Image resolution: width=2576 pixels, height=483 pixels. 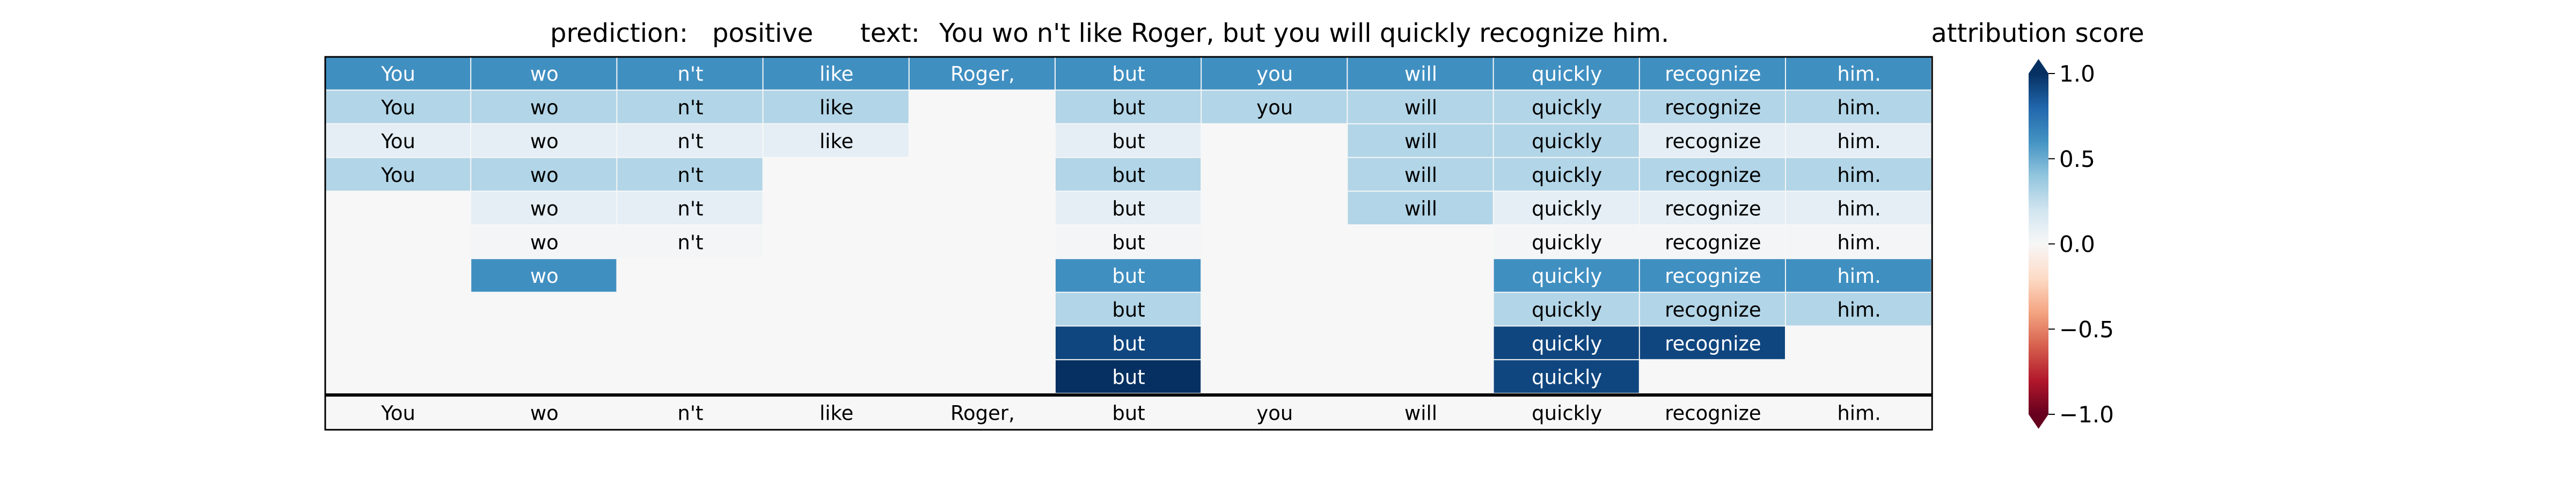 What do you see at coordinates (2038, 421) in the screenshot?
I see `colorbar-extend-min` at bounding box center [2038, 421].